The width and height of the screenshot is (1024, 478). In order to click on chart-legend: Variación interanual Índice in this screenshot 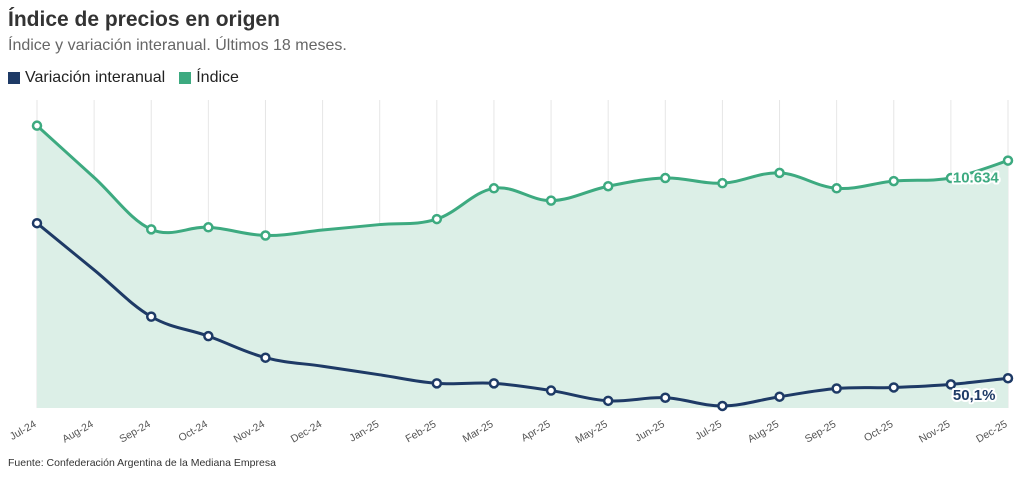, I will do `click(123, 78)`.